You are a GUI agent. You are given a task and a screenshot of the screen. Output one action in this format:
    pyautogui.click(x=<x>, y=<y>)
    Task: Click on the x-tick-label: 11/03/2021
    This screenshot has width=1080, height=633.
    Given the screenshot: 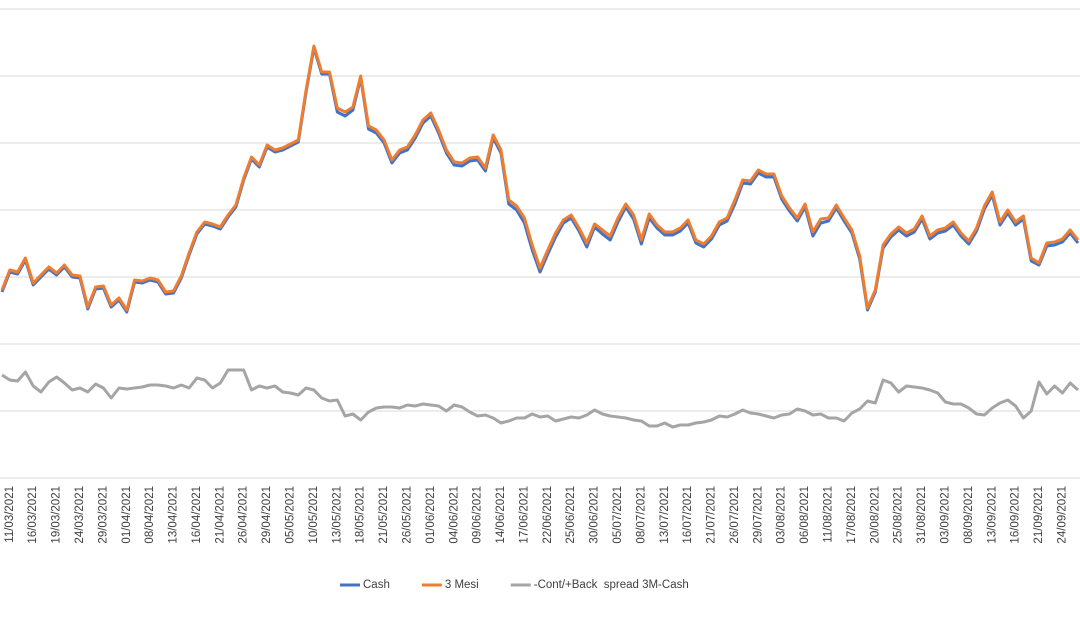 What is the action you would take?
    pyautogui.click(x=10, y=514)
    